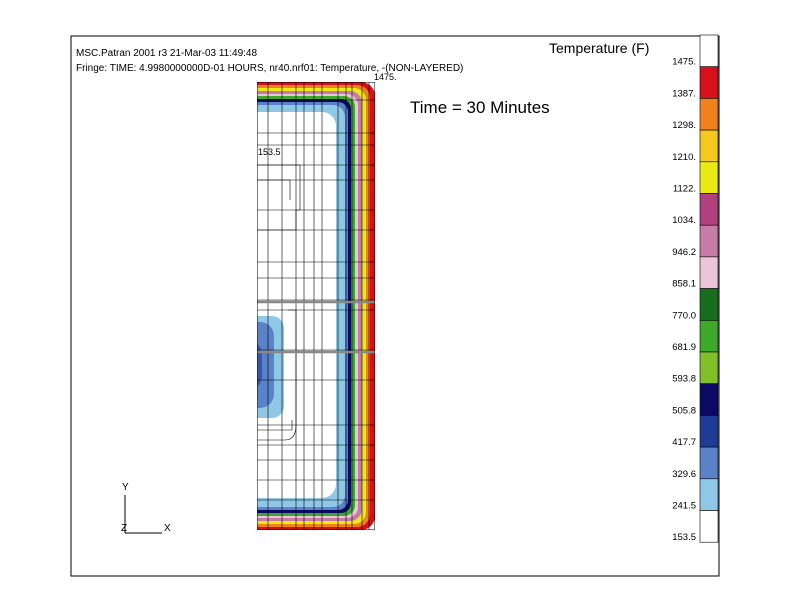 The image size is (792, 612). What do you see at coordinates (684, 220) in the screenshot?
I see `legend-label: 1034.` at bounding box center [684, 220].